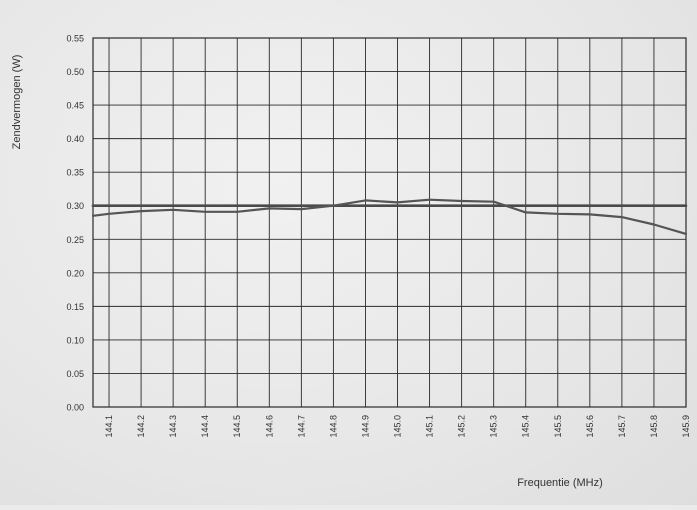 The width and height of the screenshot is (697, 510). I want to click on y-tick-label: 0.40, so click(75, 139).